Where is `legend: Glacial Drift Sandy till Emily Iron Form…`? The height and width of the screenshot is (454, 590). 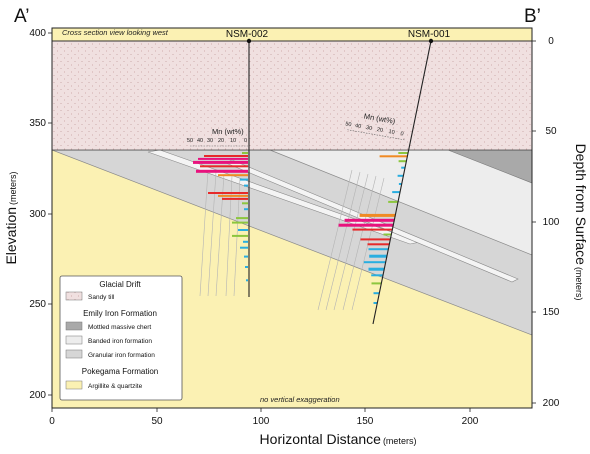 legend: Glacial Drift Sandy till Emily Iron Form… is located at coordinates (121, 338).